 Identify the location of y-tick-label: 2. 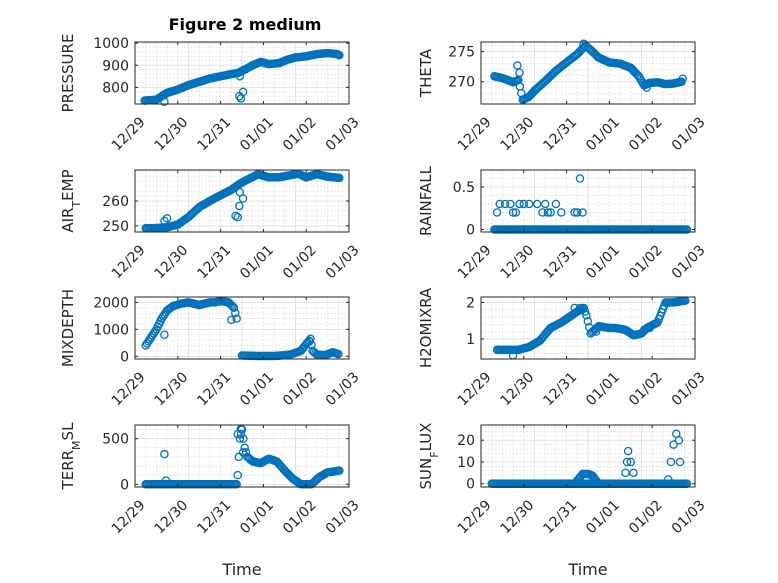
(470, 303).